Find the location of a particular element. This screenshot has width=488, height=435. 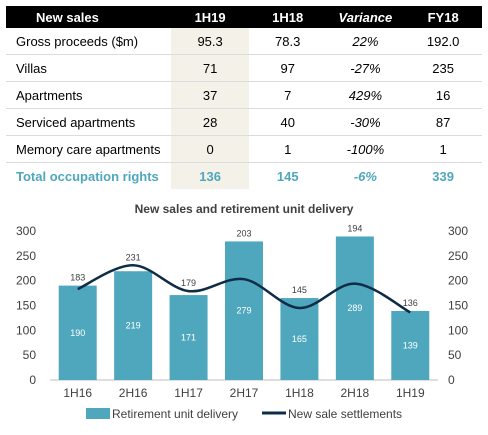

cell-fy18: 235 is located at coordinates (443, 68).